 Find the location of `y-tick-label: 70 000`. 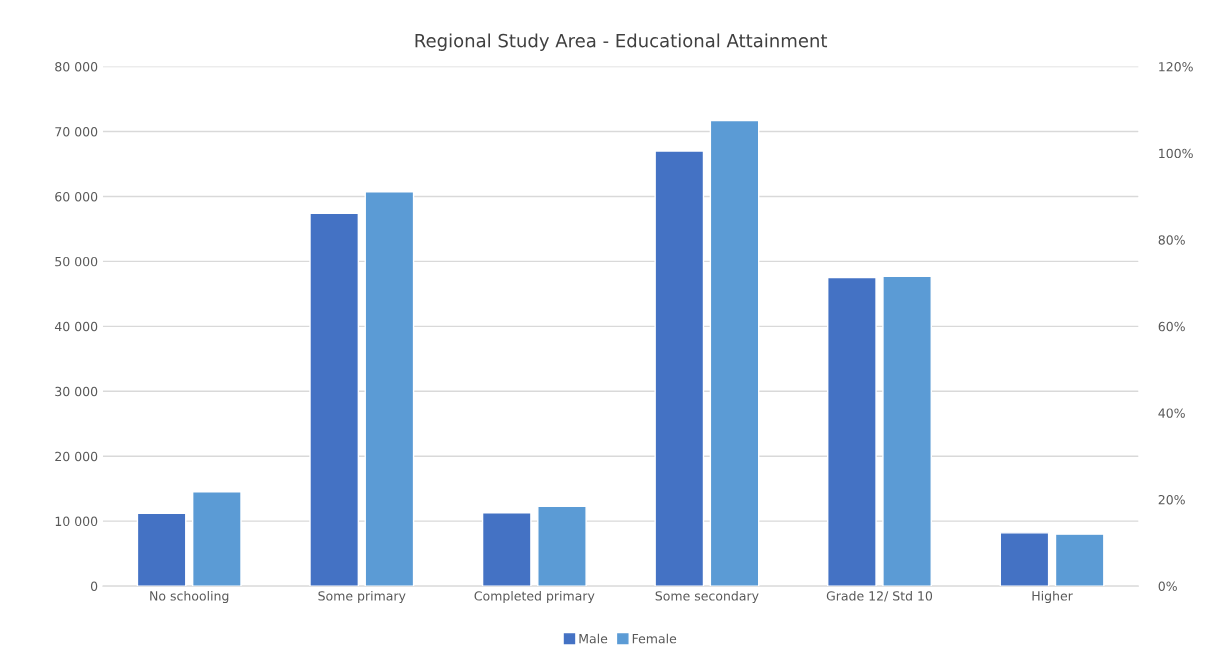

y-tick-label: 70 000 is located at coordinates (76, 132).